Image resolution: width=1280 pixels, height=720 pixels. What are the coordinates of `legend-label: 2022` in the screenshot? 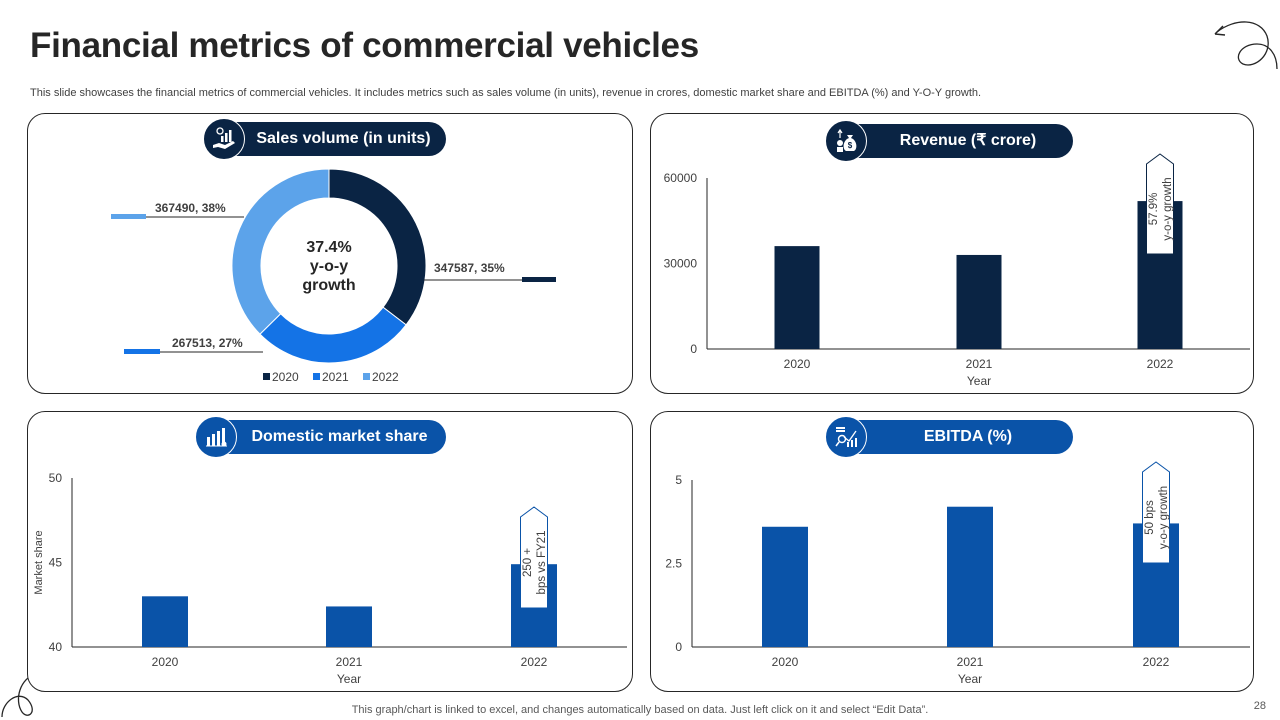 It's located at (385, 377).